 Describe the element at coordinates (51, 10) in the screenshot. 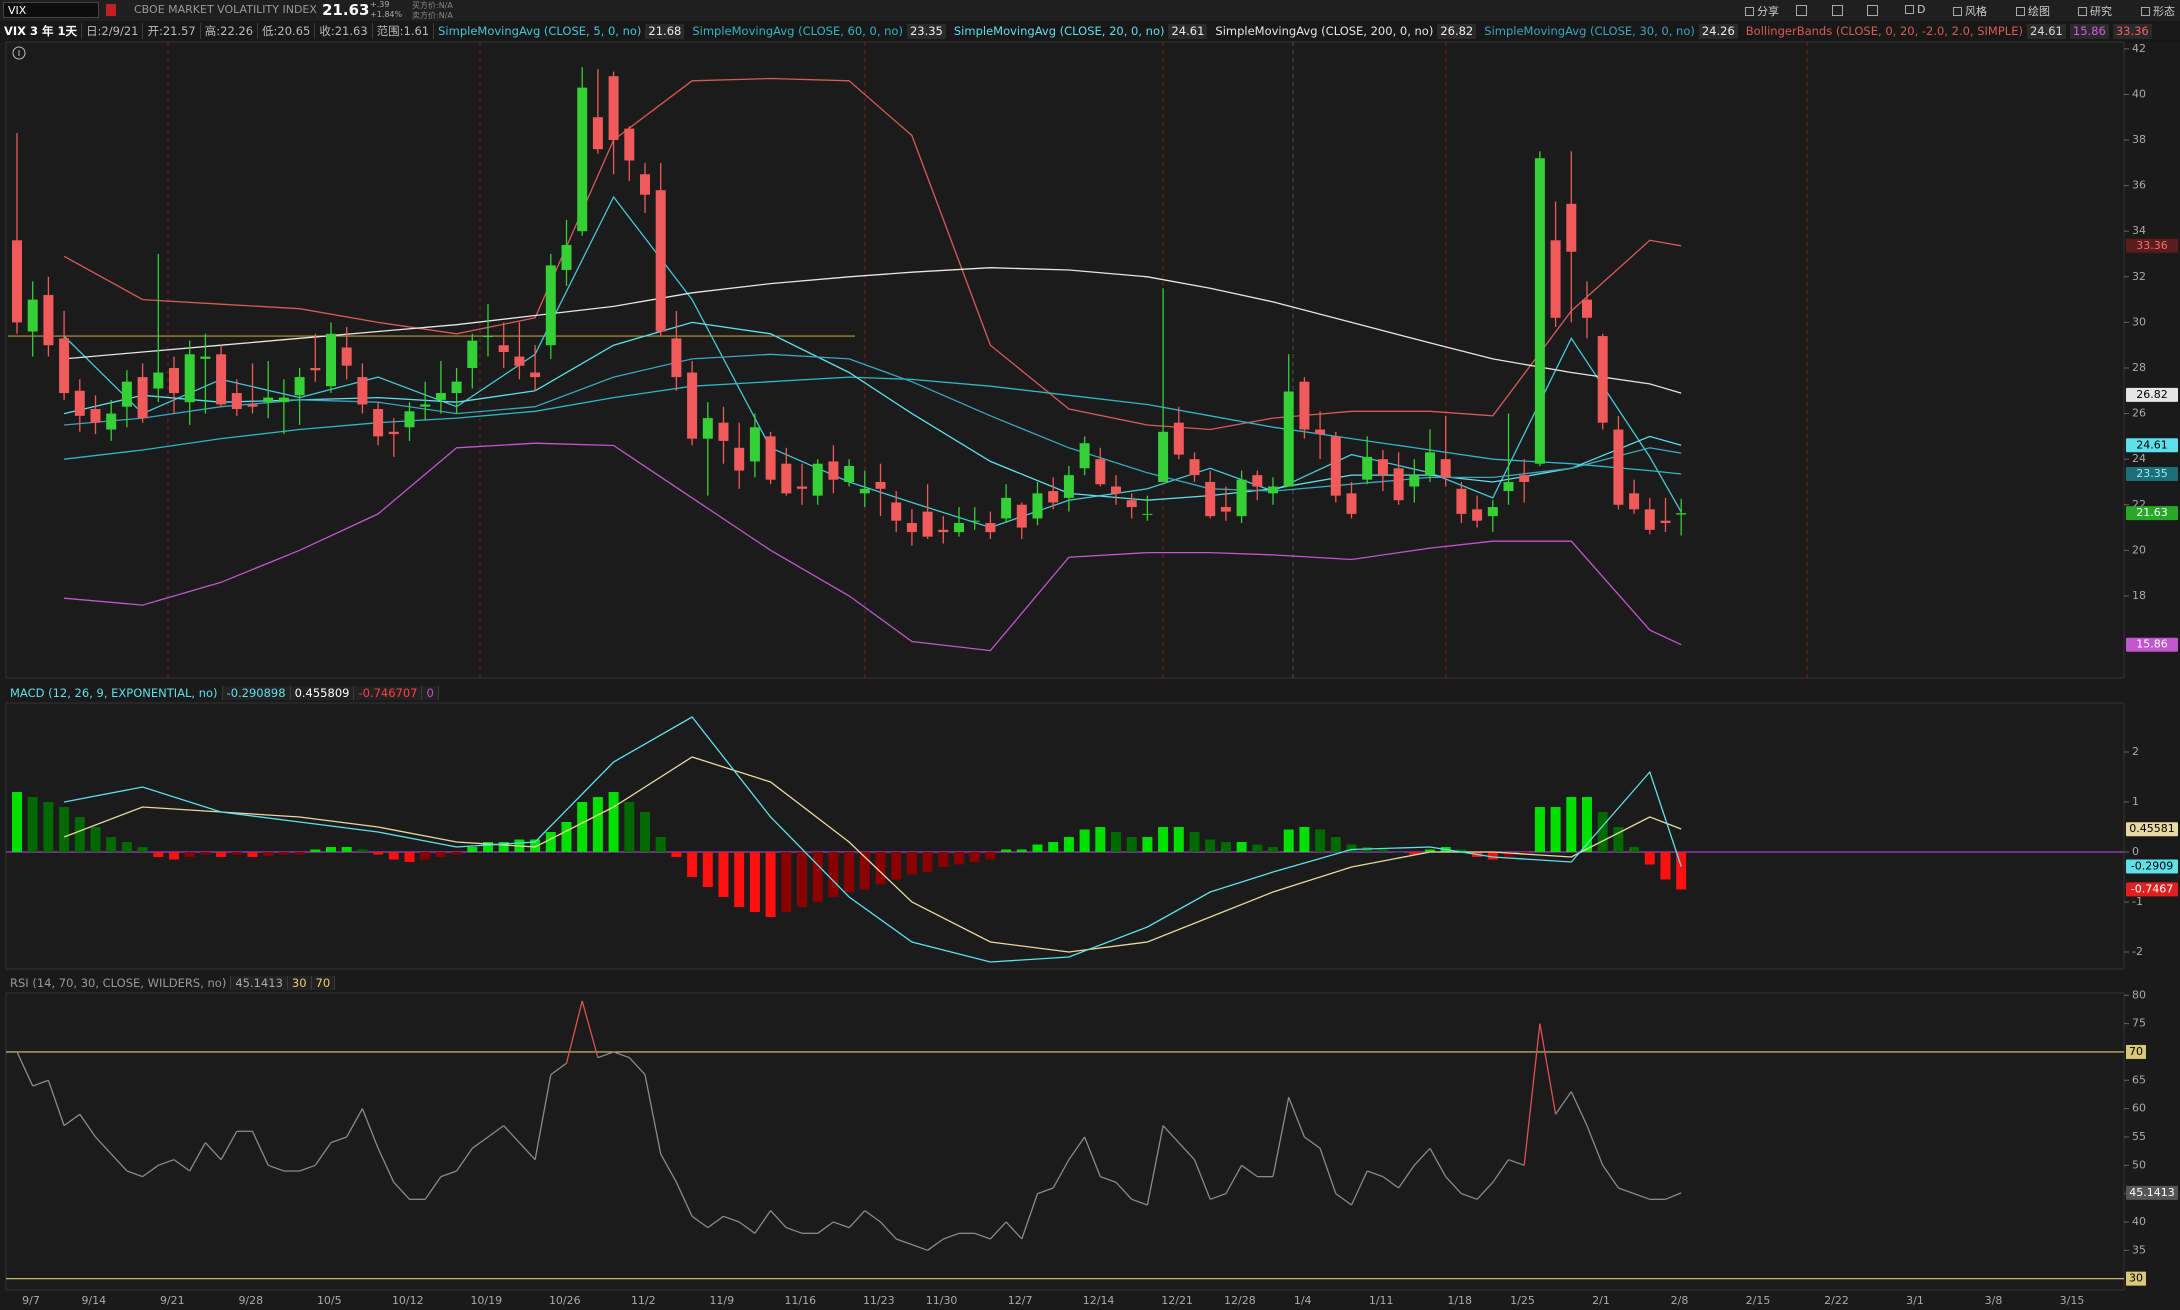

I see `symbol-input: VIX` at that location.